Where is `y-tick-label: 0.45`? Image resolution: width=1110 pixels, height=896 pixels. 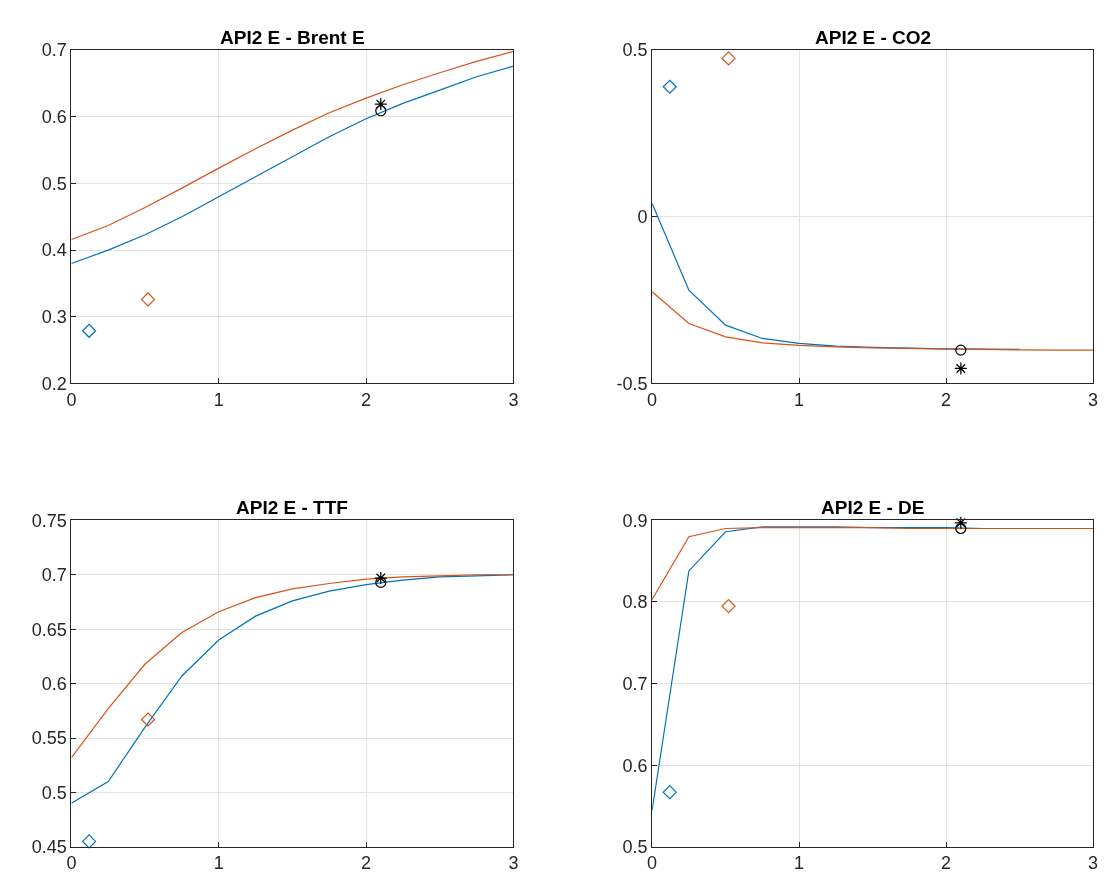
y-tick-label: 0.45 is located at coordinates (49, 847).